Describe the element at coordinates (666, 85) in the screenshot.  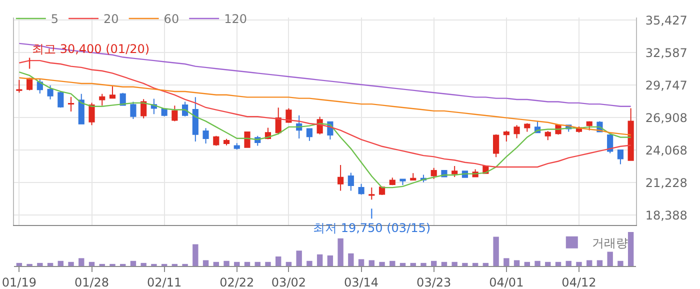
I see `y-tick-label: 29,747` at that location.